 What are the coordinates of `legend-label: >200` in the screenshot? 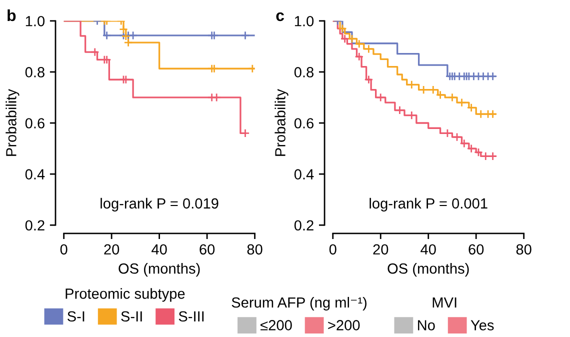 It's located at (344, 325).